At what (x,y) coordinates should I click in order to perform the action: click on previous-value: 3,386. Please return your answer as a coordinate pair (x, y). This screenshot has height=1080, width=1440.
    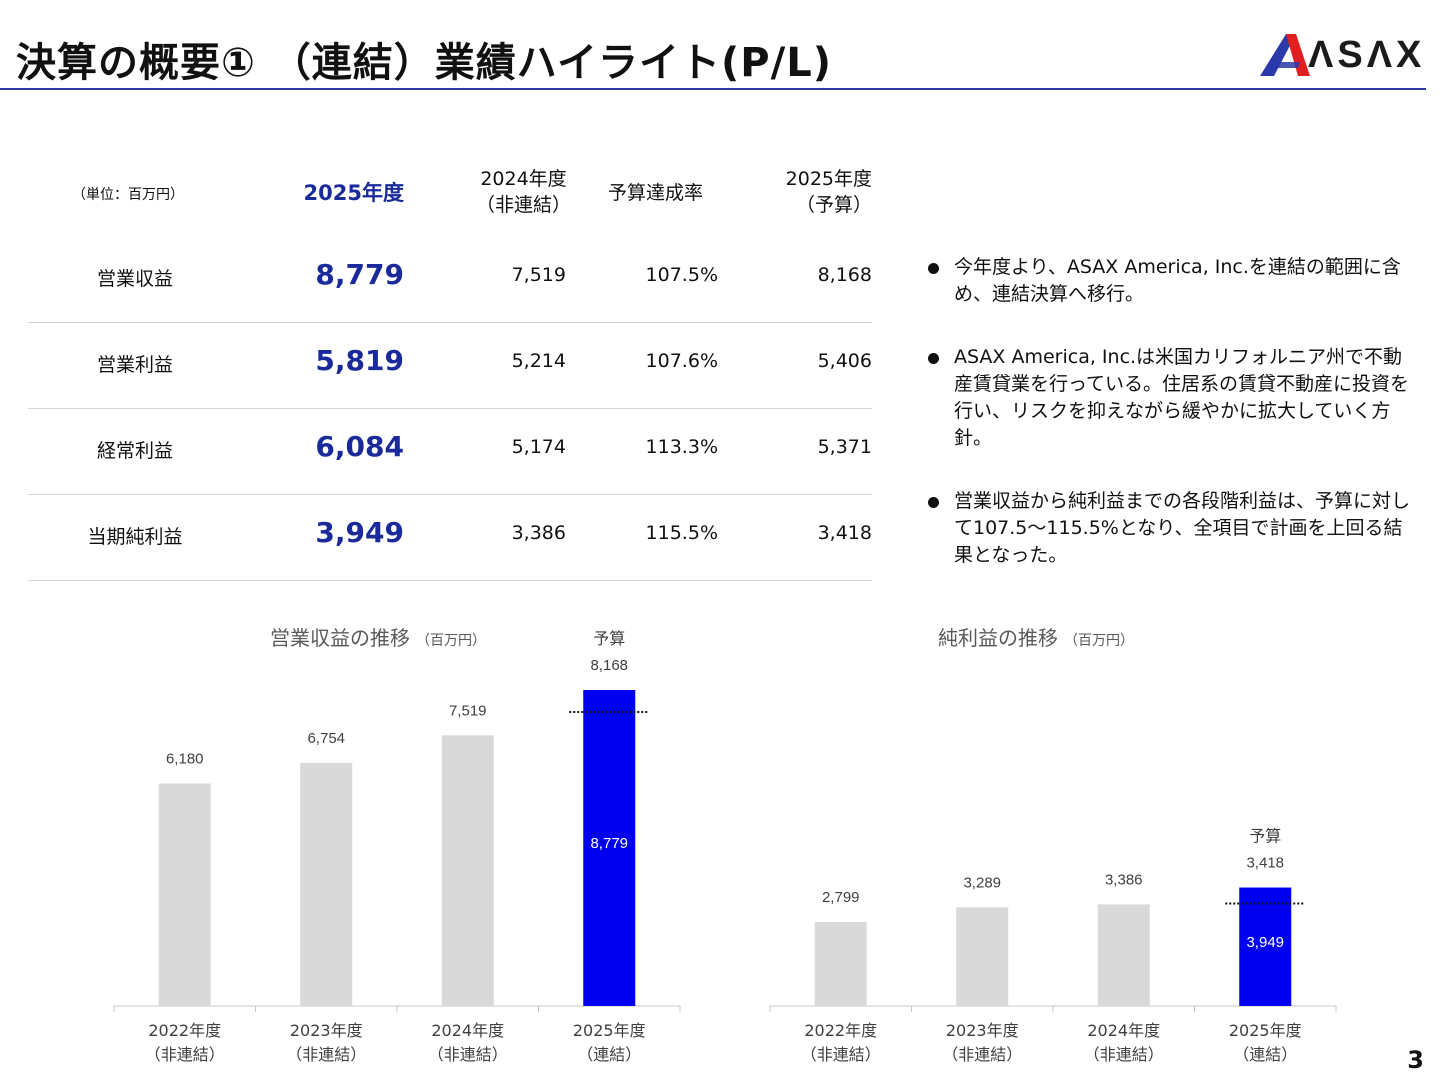
    Looking at the image, I should click on (538, 533).